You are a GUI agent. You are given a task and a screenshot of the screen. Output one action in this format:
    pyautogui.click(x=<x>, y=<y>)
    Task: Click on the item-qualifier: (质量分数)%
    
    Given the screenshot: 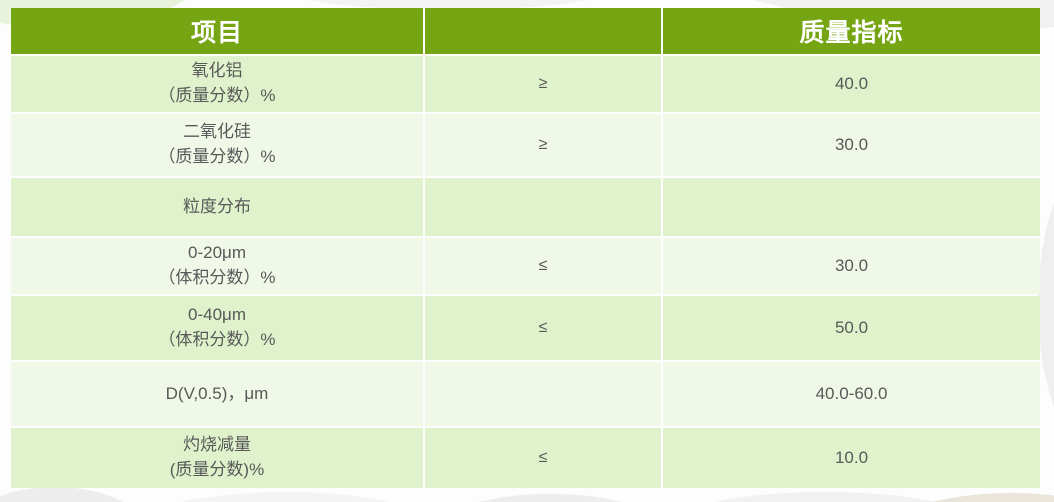 What is the action you would take?
    pyautogui.click(x=217, y=469)
    